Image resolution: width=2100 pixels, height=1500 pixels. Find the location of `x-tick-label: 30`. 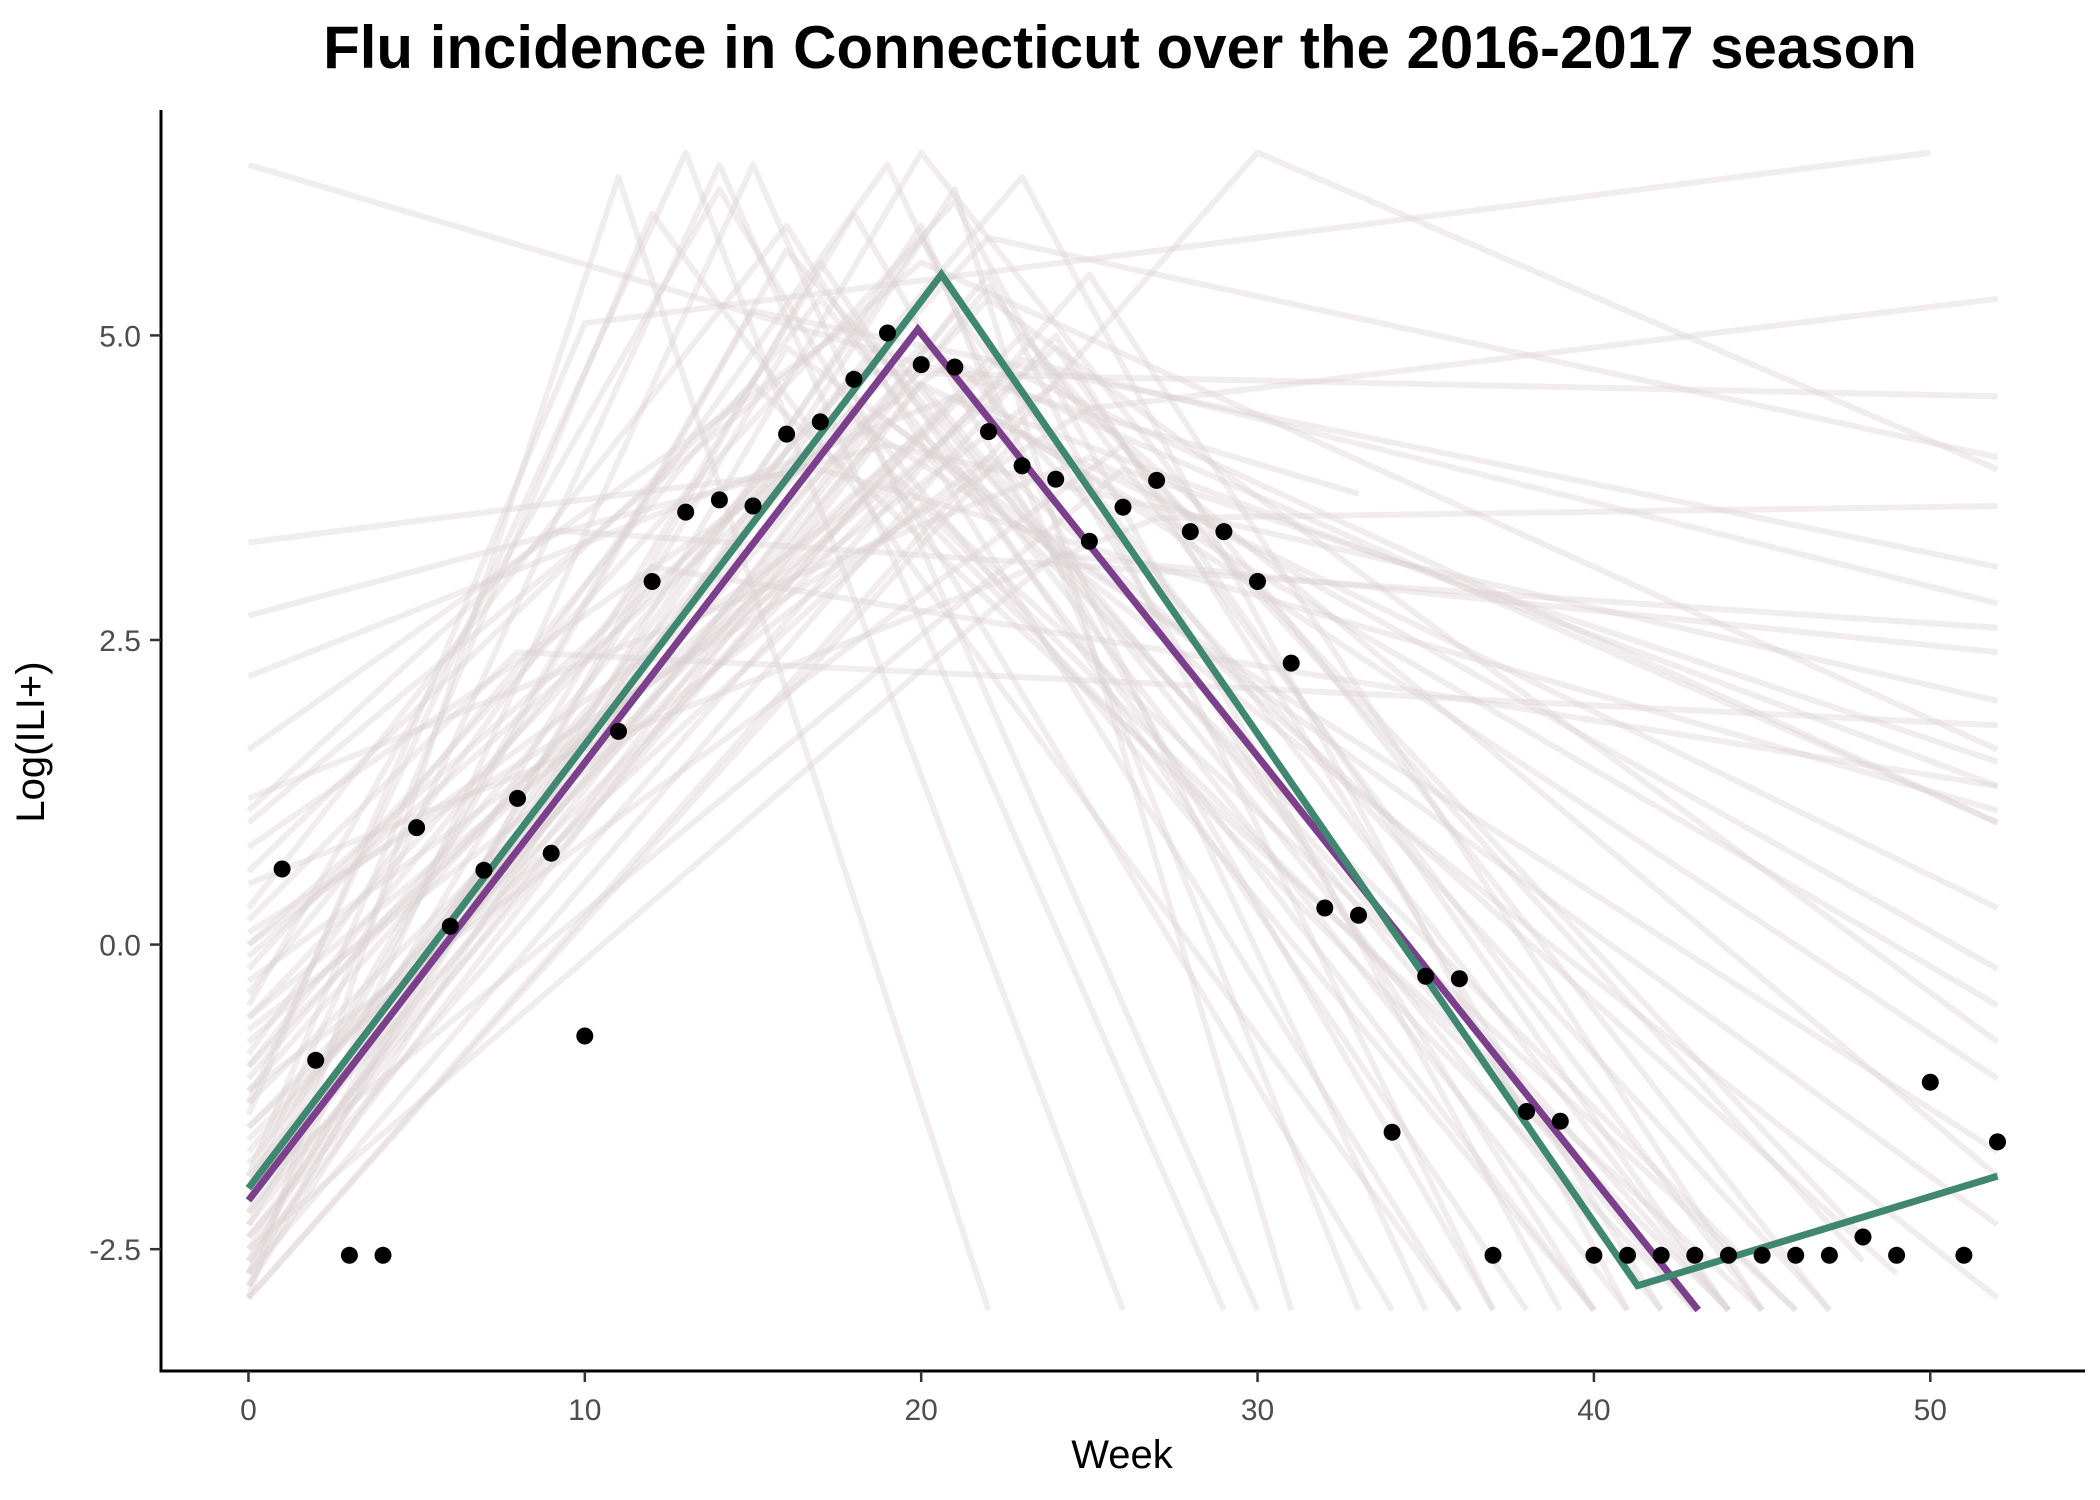

x-tick-label: 30 is located at coordinates (1257, 1410).